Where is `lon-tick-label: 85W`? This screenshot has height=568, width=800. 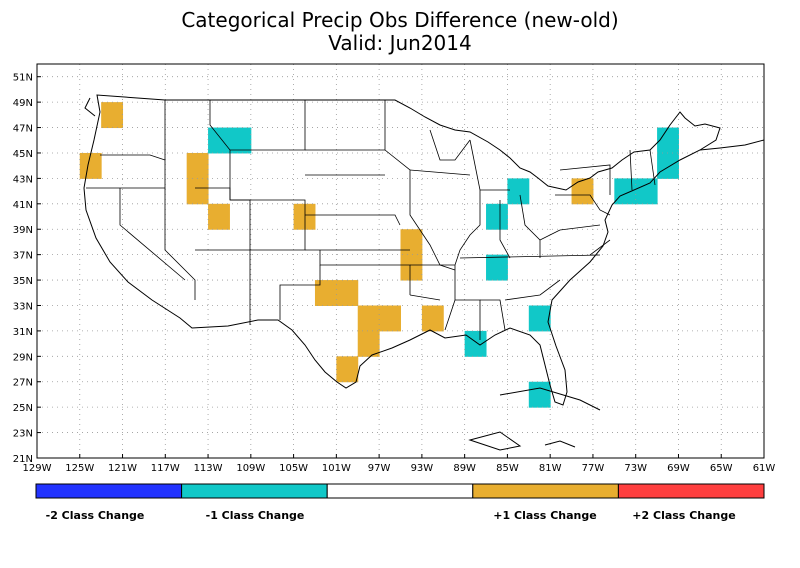 lon-tick-label: 85W is located at coordinates (507, 468).